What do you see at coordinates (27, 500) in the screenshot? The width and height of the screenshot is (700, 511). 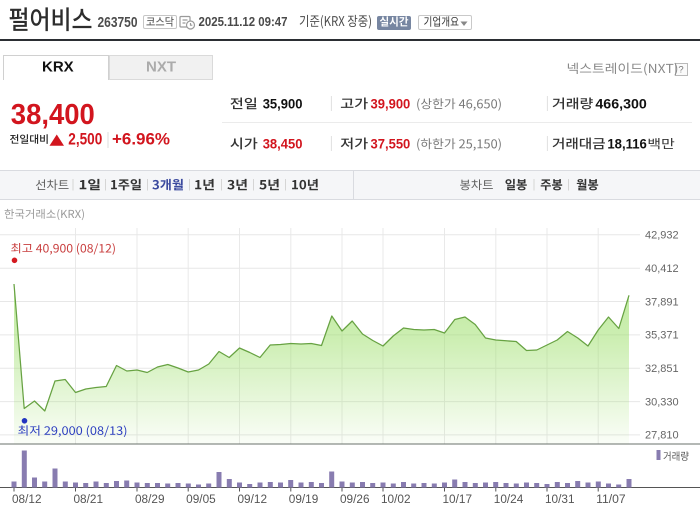 I see `svg-text: 08/12` at bounding box center [27, 500].